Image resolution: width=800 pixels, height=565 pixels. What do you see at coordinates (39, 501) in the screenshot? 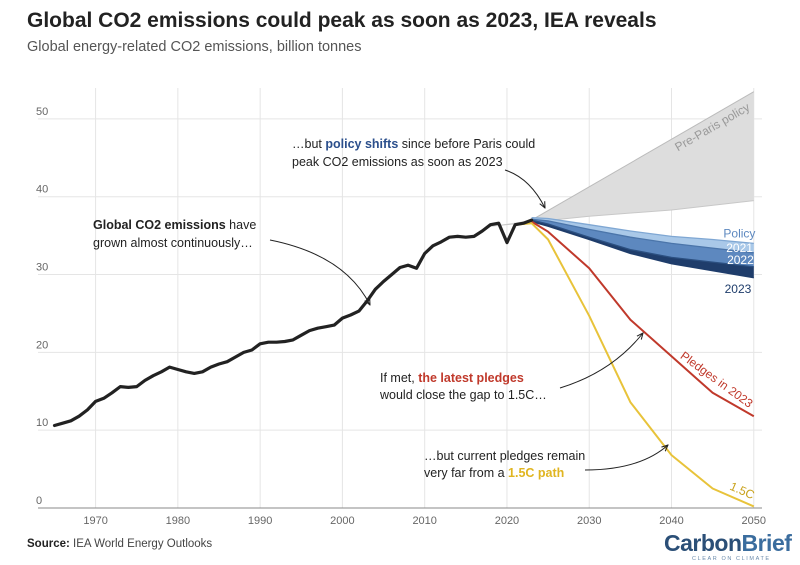
I see `y-tick-label: 0` at bounding box center [39, 501].